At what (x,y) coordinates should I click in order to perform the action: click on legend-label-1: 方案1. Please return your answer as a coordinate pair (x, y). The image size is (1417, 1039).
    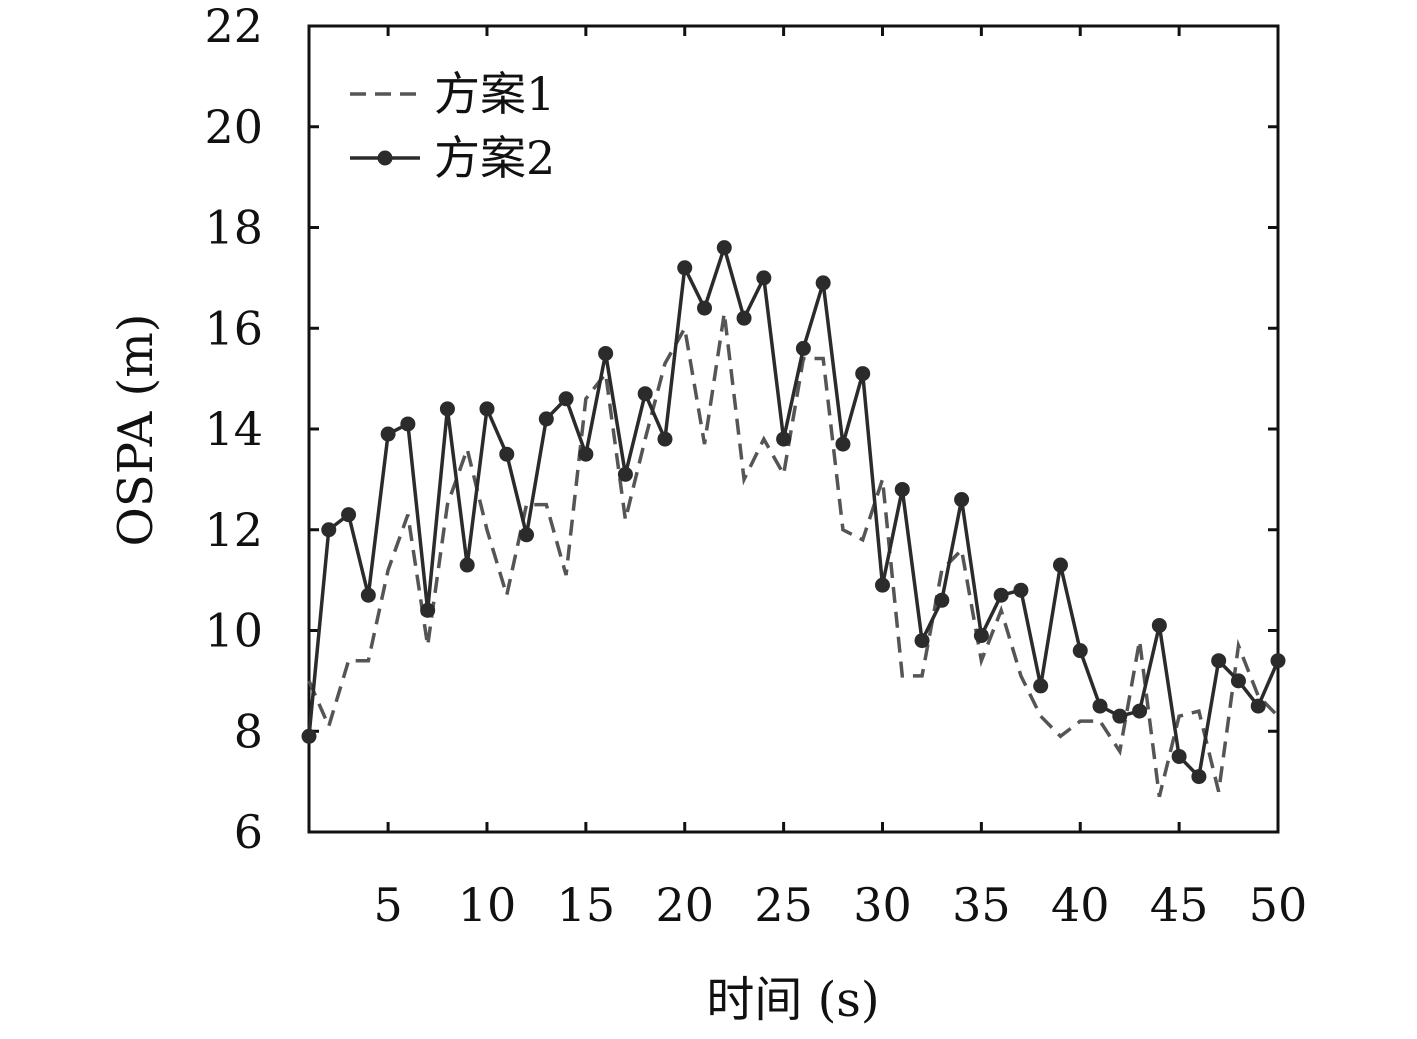
    Looking at the image, I should click on (494, 94).